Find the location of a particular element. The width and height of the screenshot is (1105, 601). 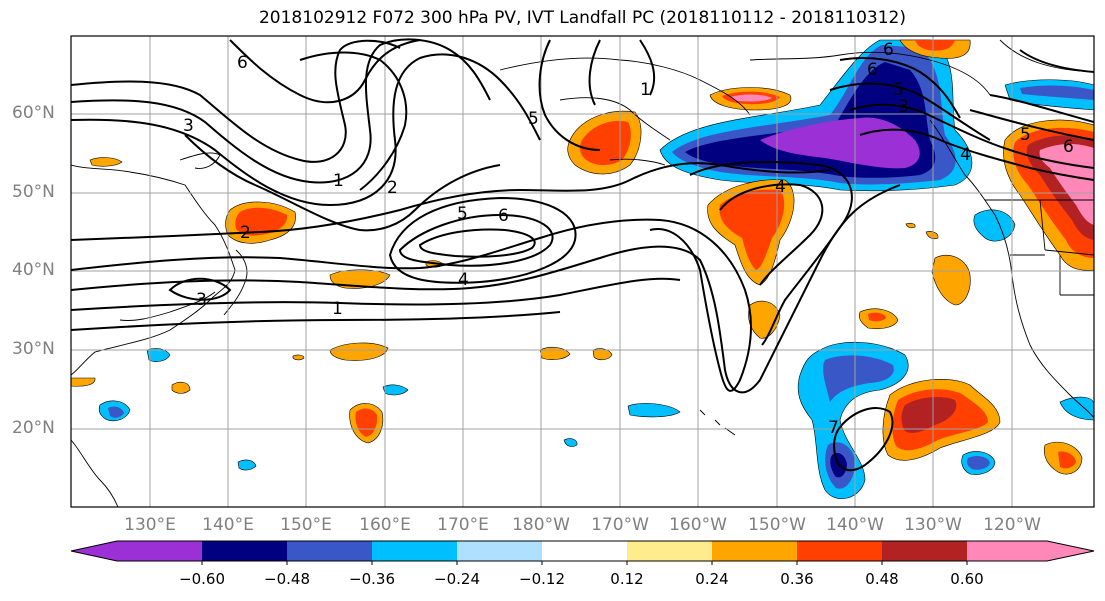

contour-label: 7 is located at coordinates (833, 428).